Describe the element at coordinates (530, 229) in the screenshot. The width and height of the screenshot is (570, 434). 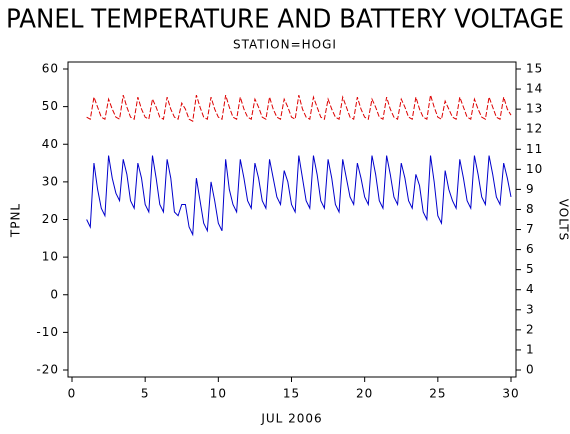
I see `y2-tick-label: 7` at that location.